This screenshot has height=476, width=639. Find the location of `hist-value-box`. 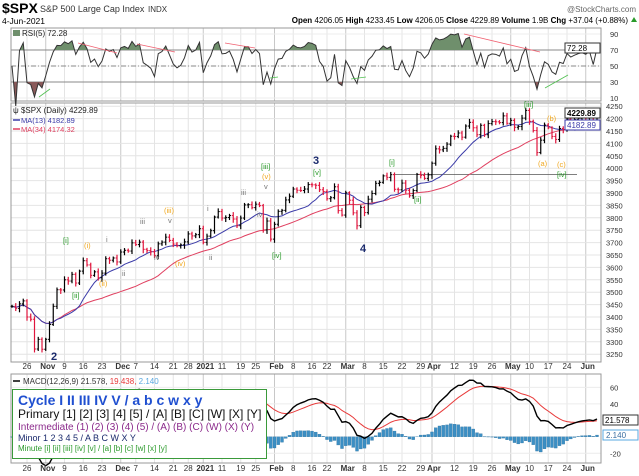

hist-value-box is located at coordinates (620, 435).